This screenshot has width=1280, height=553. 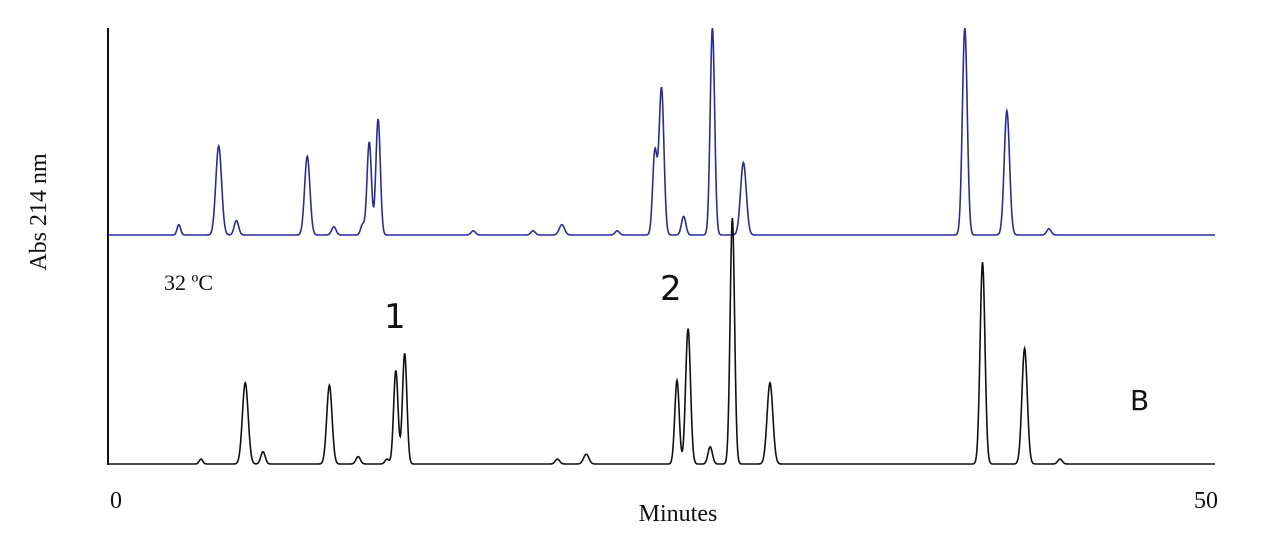 What do you see at coordinates (39, 212) in the screenshot?
I see `y-axis-label: Abs 214 nm` at bounding box center [39, 212].